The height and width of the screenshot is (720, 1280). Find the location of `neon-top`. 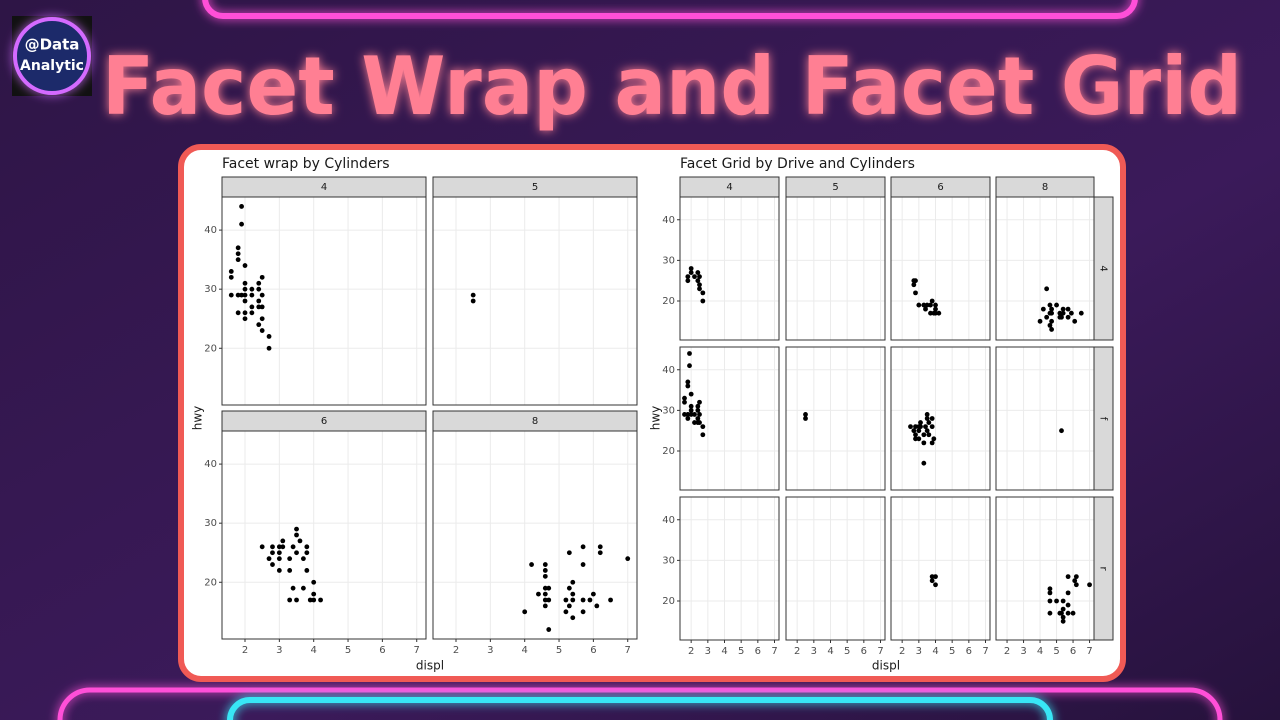

neon-top is located at coordinates (670, 9).